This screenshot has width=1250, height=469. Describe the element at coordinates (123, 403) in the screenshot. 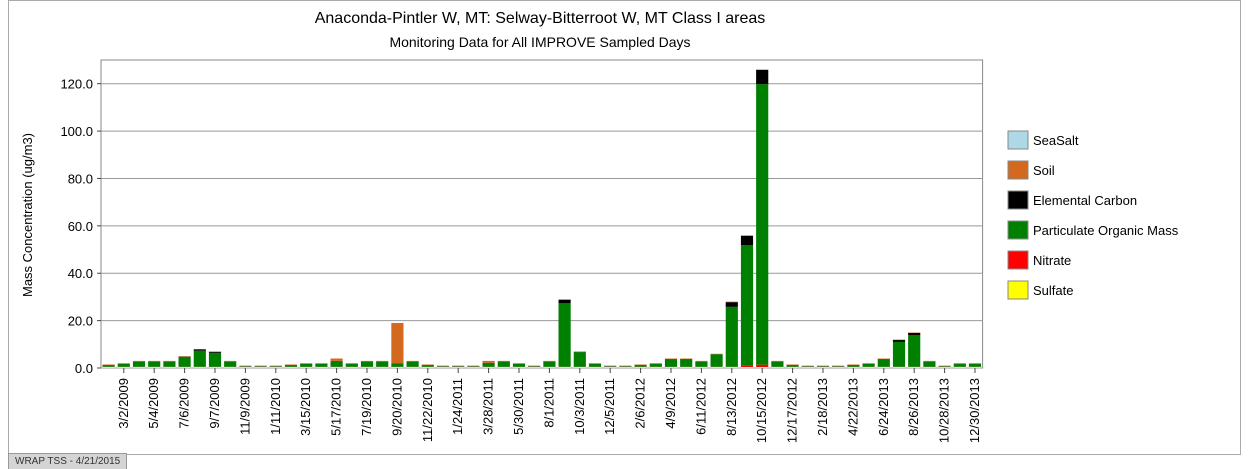

I see `x-tick-label: 3/2/2009` at that location.